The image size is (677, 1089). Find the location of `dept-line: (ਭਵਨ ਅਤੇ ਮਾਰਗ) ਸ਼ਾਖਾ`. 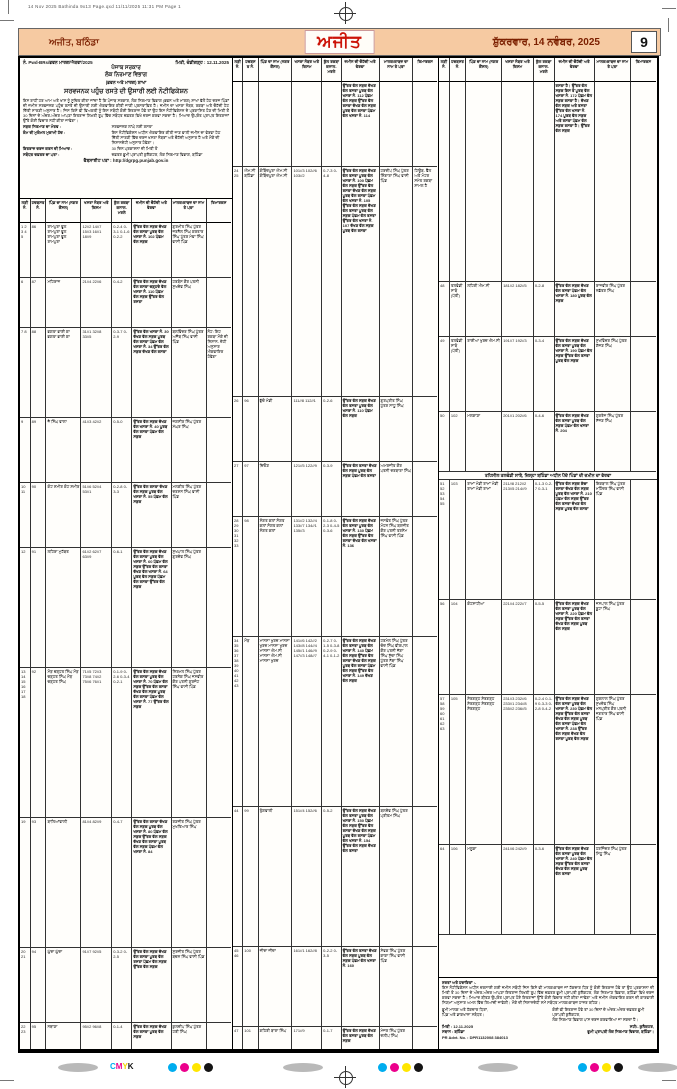

dept-line: (ਭਵਨ ਅਤੇ ਮਾਰਗ) ਸ਼ਾਖਾ is located at coordinates (126, 82).